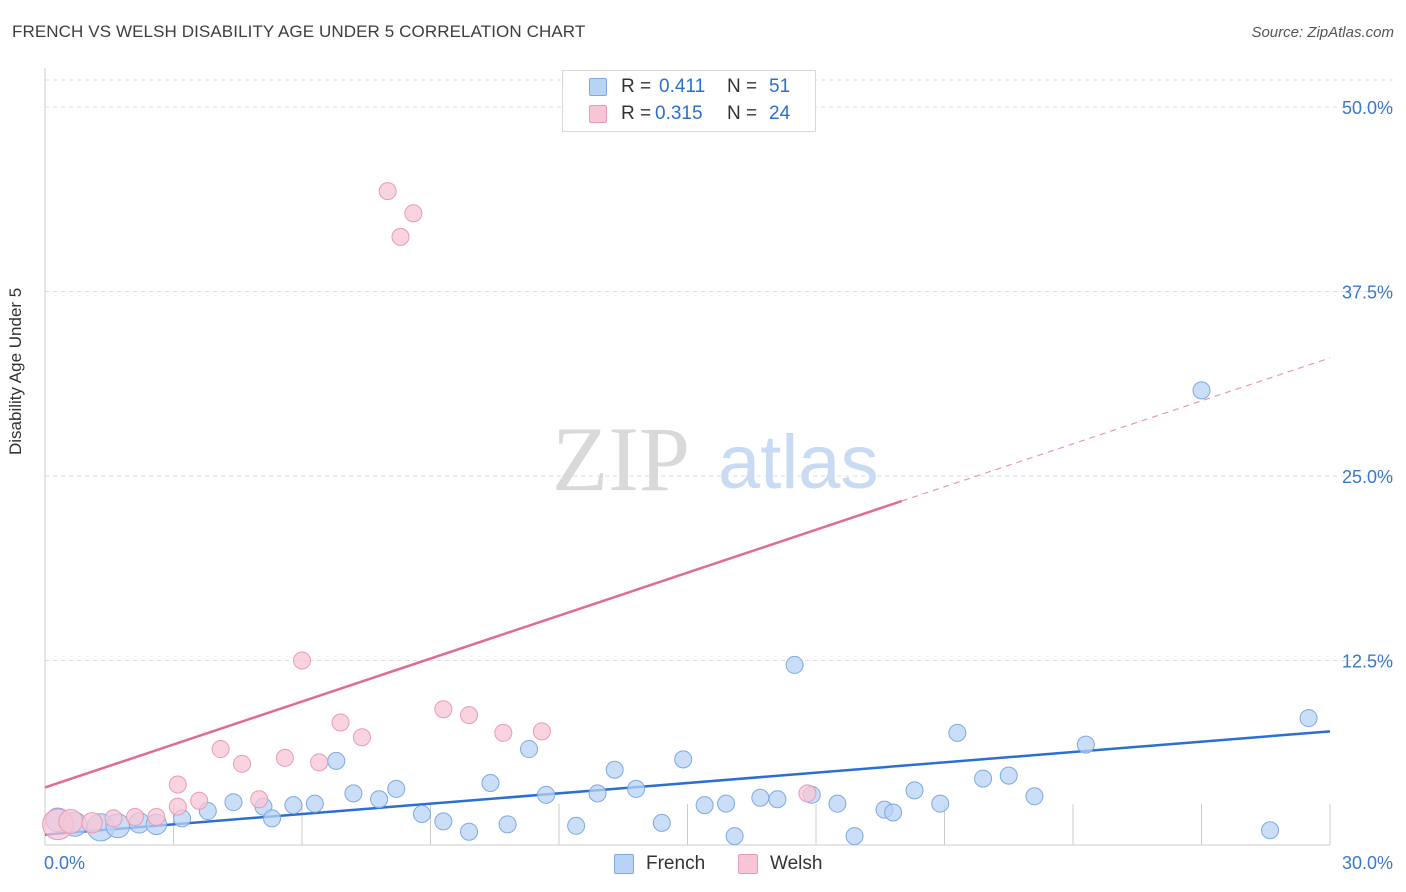  I want to click on welsh-r-label: R =, so click(636, 113).